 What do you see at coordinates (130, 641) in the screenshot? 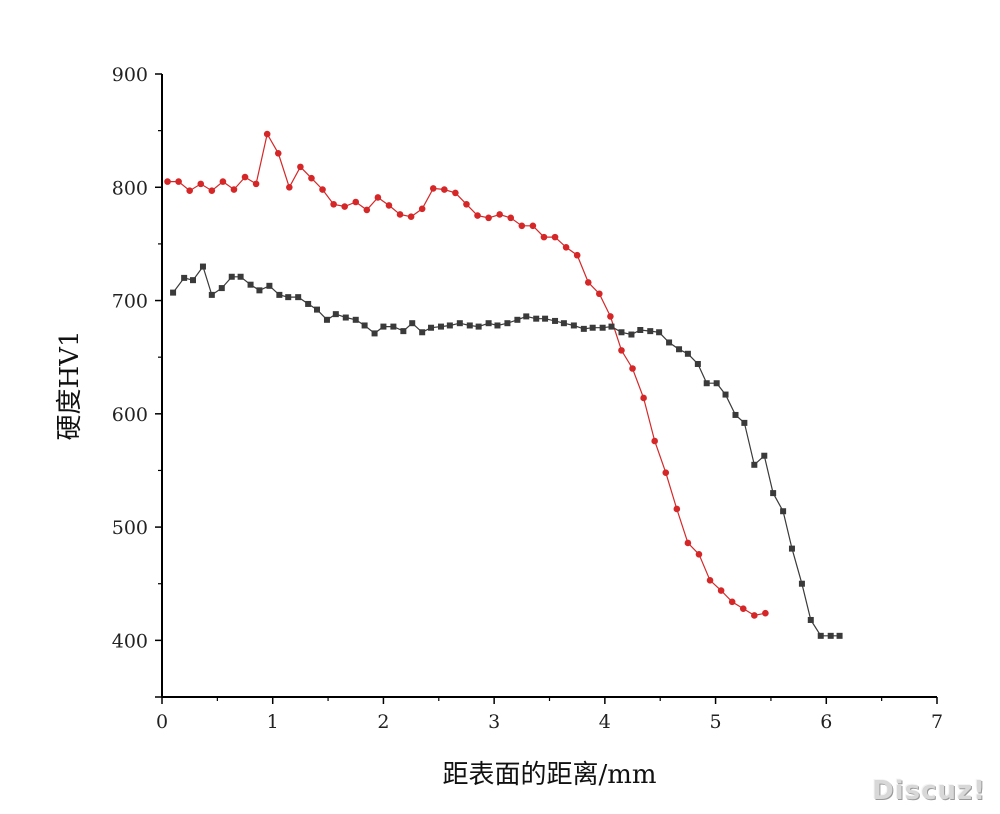
I see `y-tick-label: 400` at bounding box center [130, 641].